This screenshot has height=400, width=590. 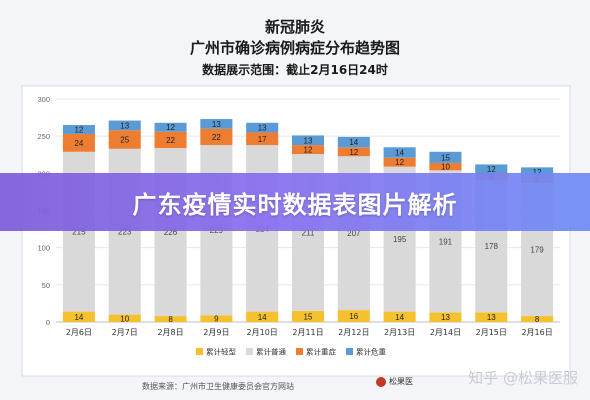 What do you see at coordinates (79, 332) in the screenshot?
I see `x-tick-label: 2月6日` at bounding box center [79, 332].